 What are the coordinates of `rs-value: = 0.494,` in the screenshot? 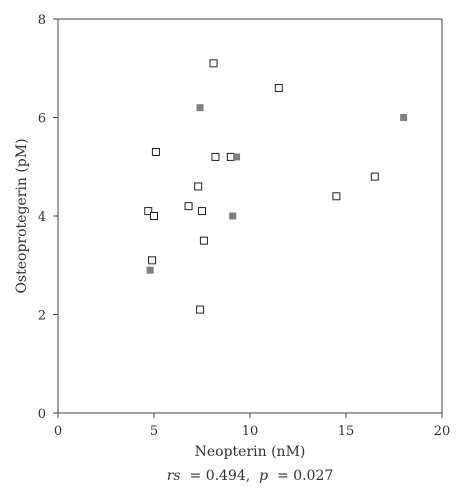 It's located at (220, 476).